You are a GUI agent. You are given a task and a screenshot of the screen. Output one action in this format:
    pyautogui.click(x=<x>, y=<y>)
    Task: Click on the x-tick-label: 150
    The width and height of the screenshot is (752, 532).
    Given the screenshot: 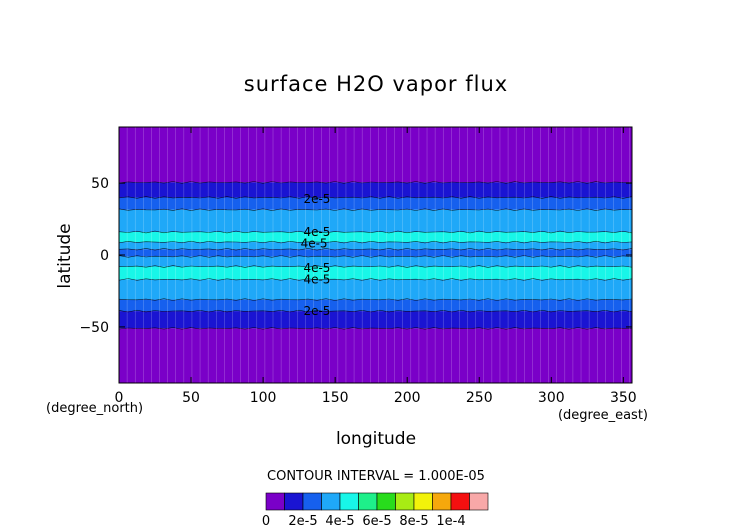 What is the action you would take?
    pyautogui.click(x=335, y=398)
    